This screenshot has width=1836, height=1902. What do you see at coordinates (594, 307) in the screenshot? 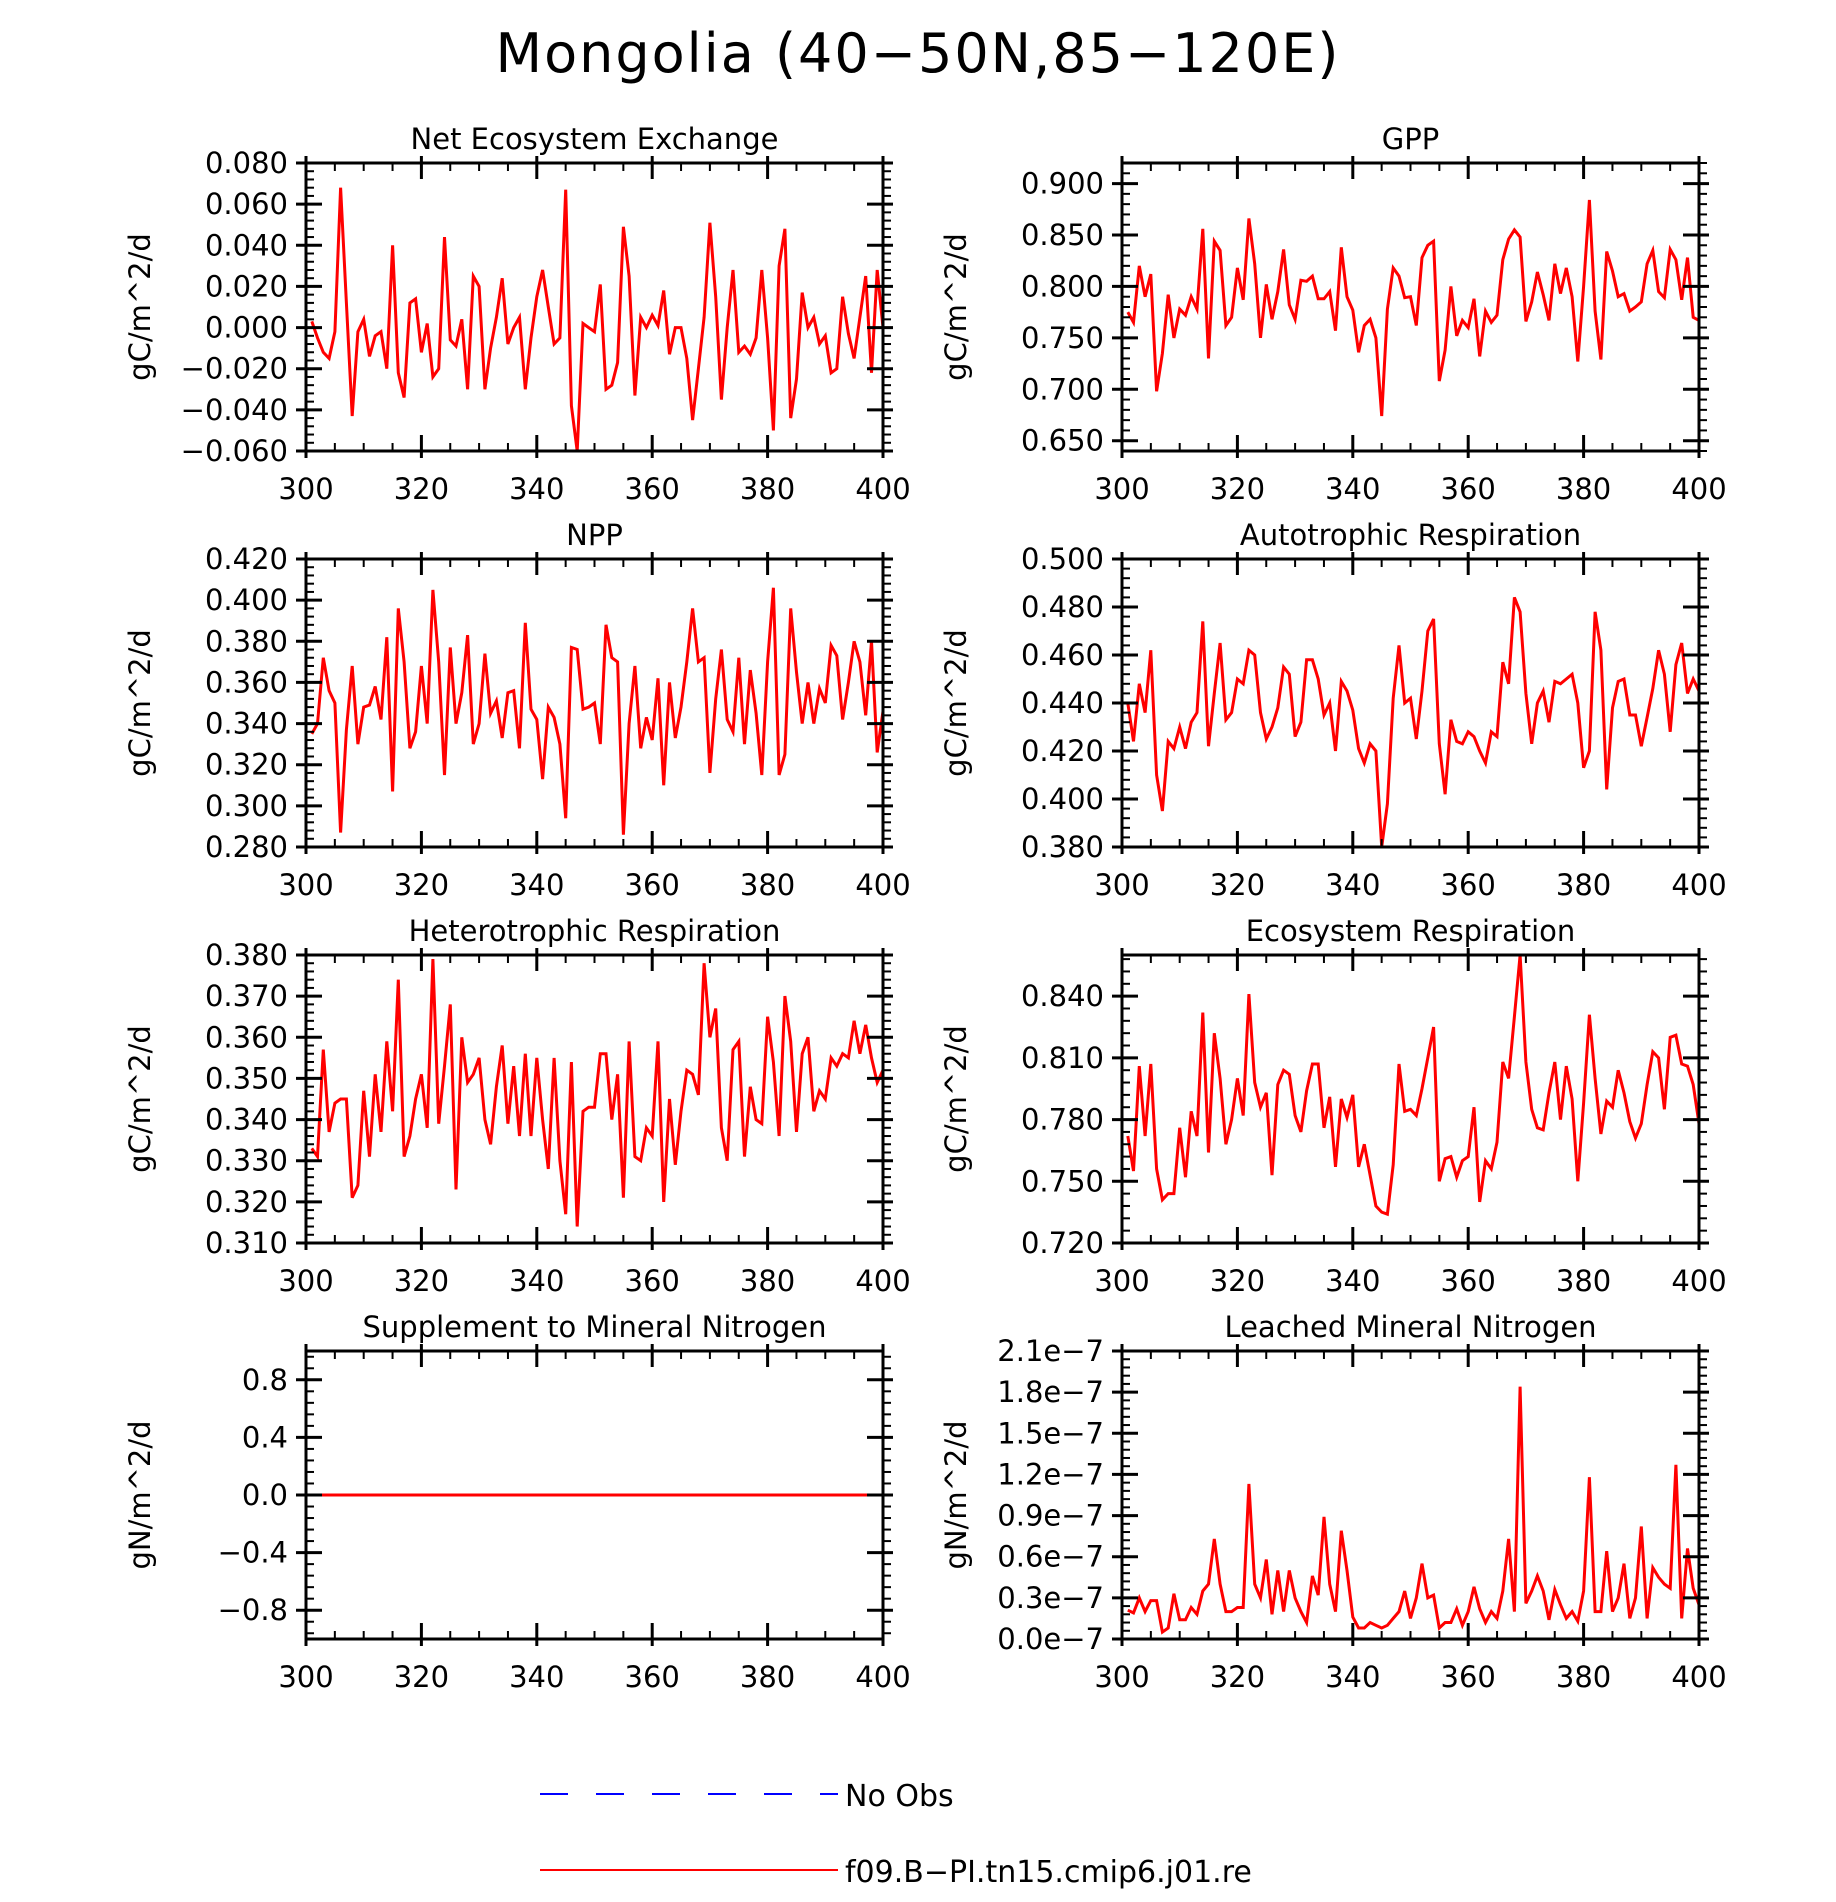
I see `plot-frame` at bounding box center [594, 307].